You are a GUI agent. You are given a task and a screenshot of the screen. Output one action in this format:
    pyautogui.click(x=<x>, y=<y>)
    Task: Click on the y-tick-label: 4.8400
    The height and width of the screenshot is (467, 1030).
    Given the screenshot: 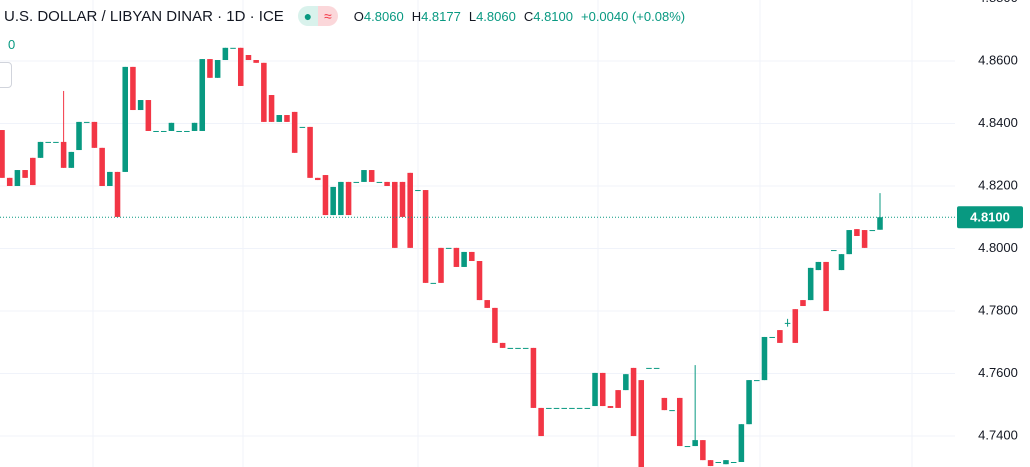 What is the action you would take?
    pyautogui.click(x=998, y=122)
    